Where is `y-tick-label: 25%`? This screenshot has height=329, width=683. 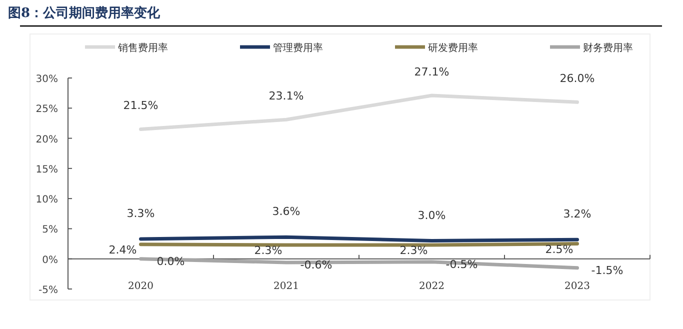 y-tick-label: 25% is located at coordinates (47, 110).